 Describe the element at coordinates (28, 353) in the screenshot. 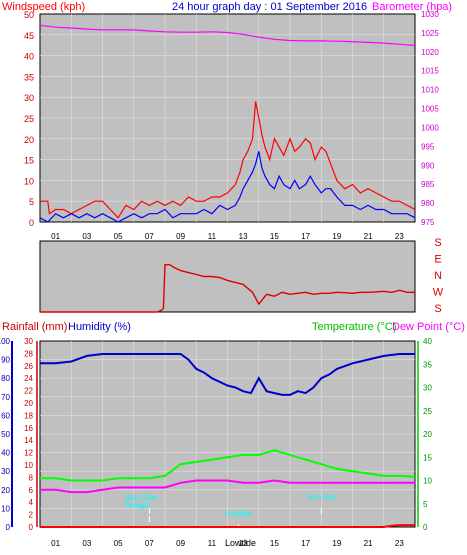

I see `rain-tick: 28` at that location.